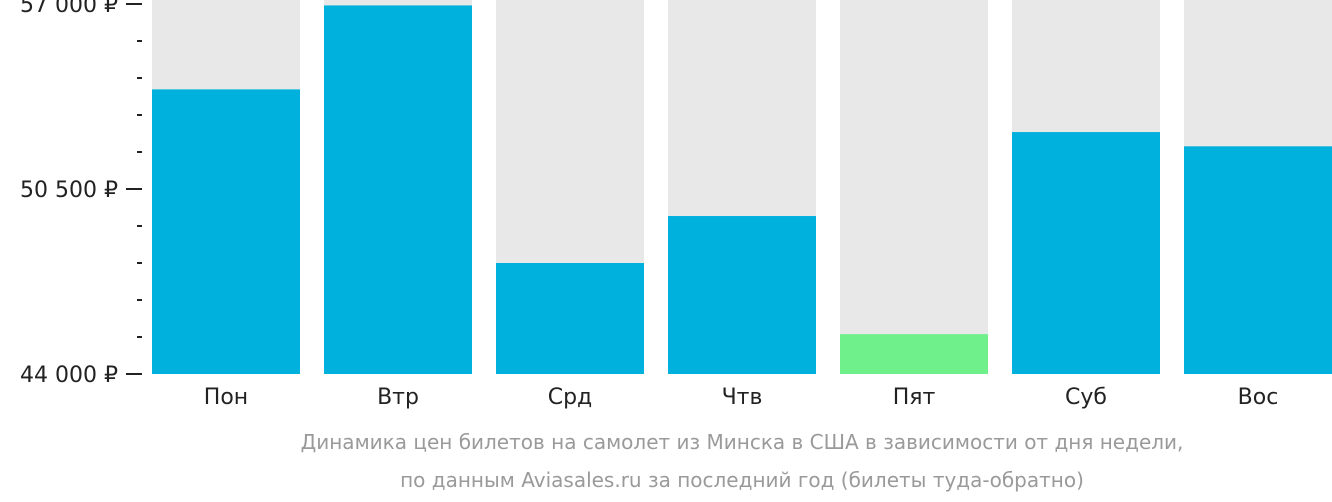 The width and height of the screenshot is (1332, 502). Describe the element at coordinates (226, 397) in the screenshot. I see `x-category-label: Пон` at that location.